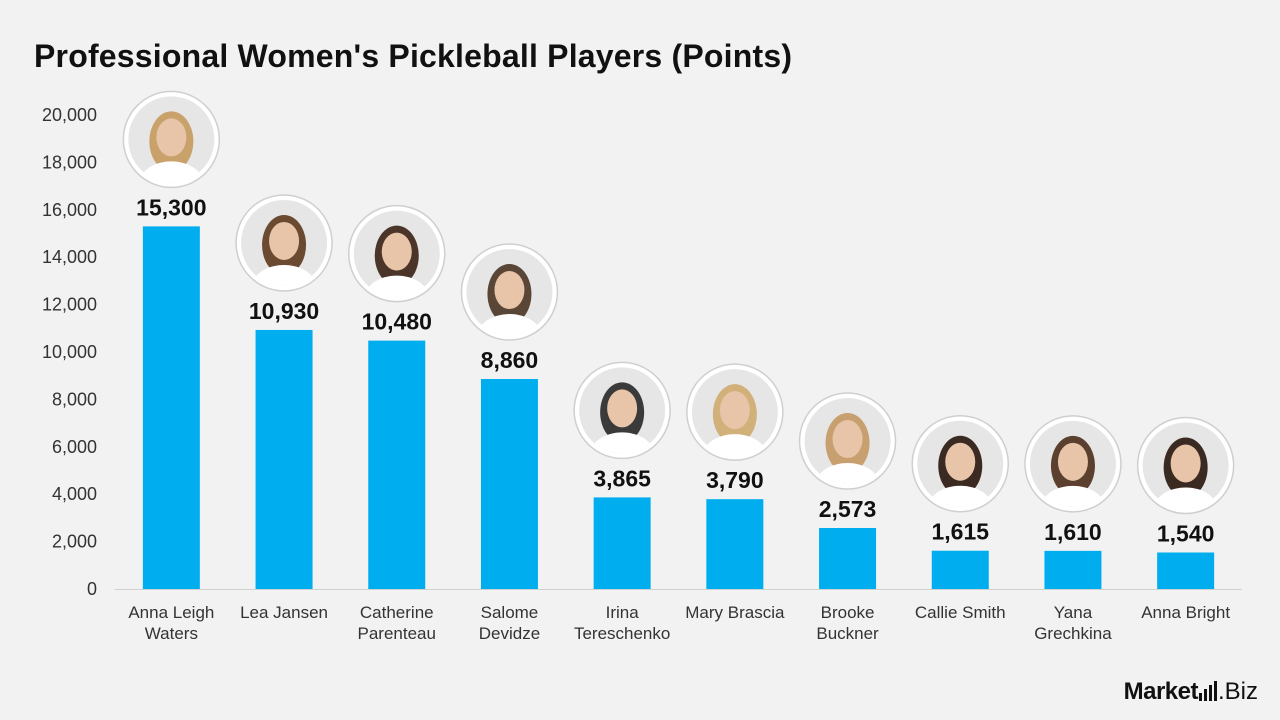  I want to click on bar-value-label: 10,930, so click(284, 311).